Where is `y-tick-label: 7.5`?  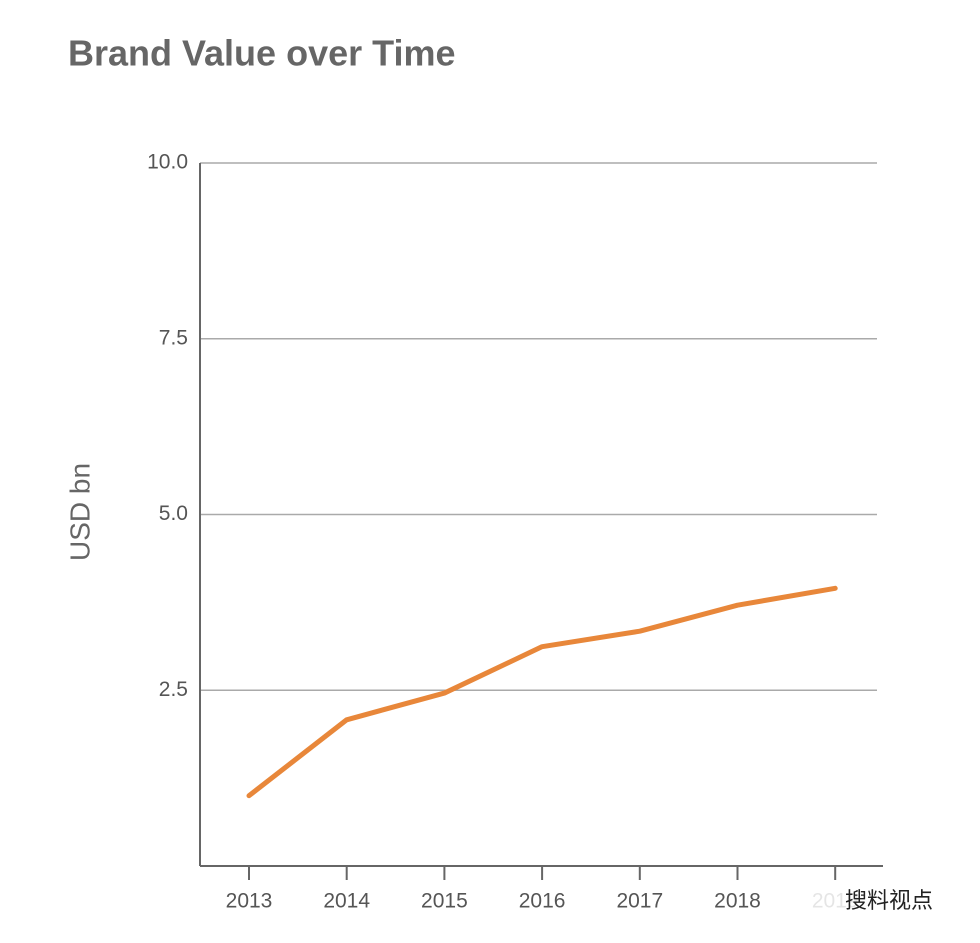
y-tick-label: 7.5 is located at coordinates (173, 337).